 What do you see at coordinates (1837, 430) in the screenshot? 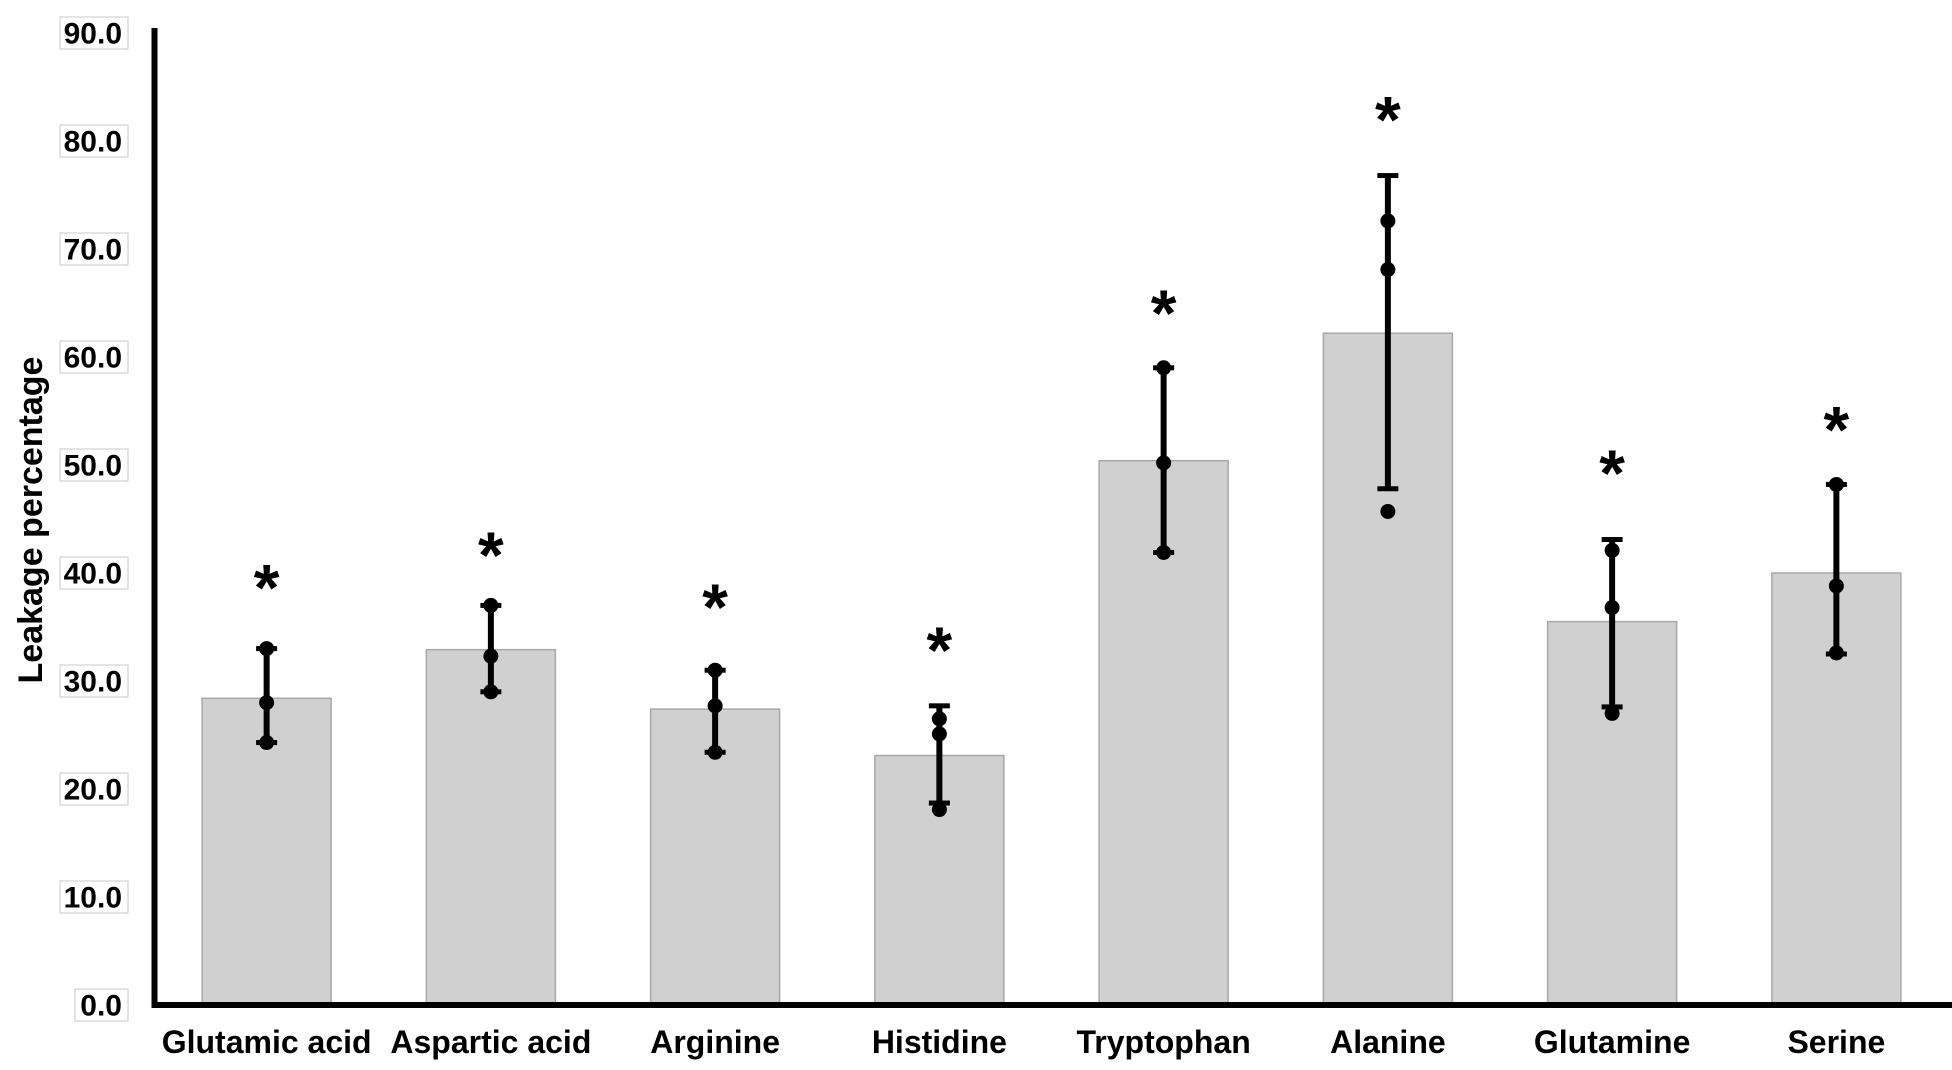
I see `significance-asterisk-7: *` at bounding box center [1837, 430].